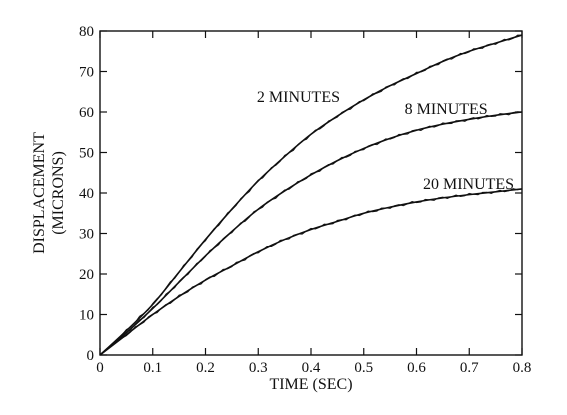  I want to click on y-tick-label: 20, so click(86, 275).